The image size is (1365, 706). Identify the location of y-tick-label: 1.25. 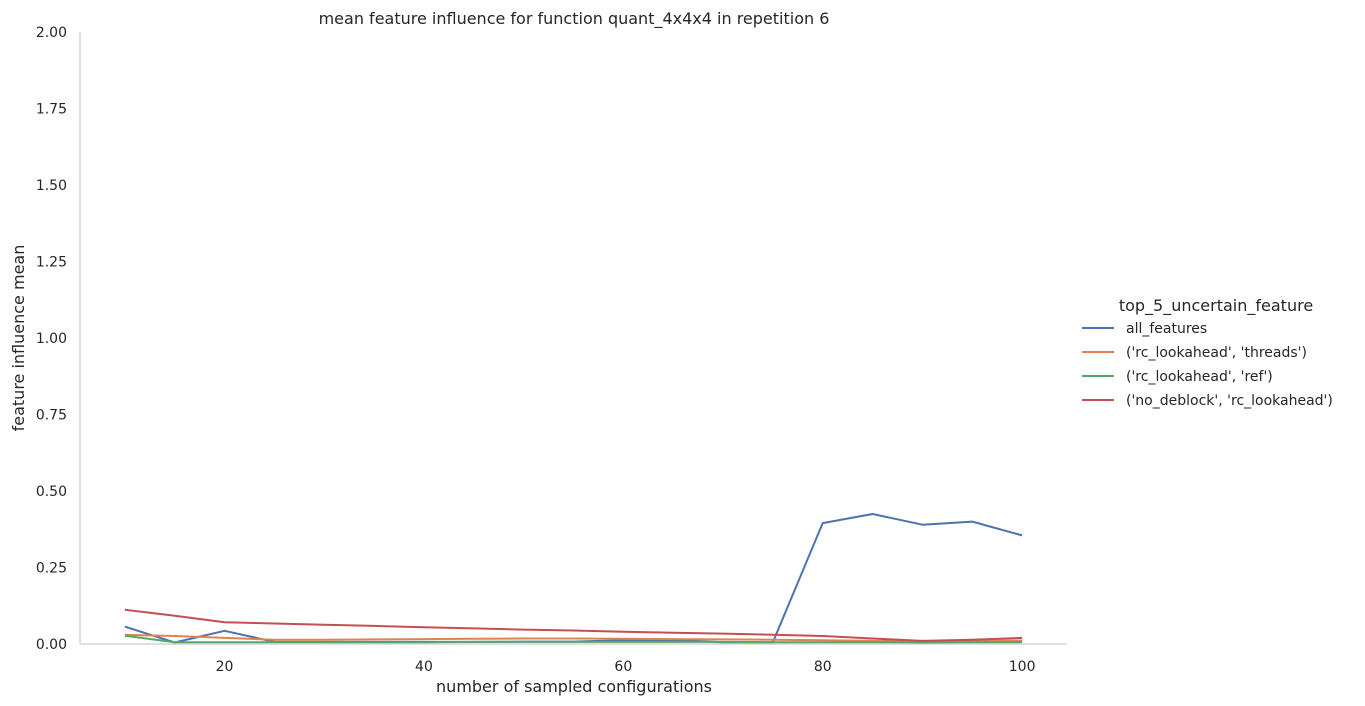
(51, 263).